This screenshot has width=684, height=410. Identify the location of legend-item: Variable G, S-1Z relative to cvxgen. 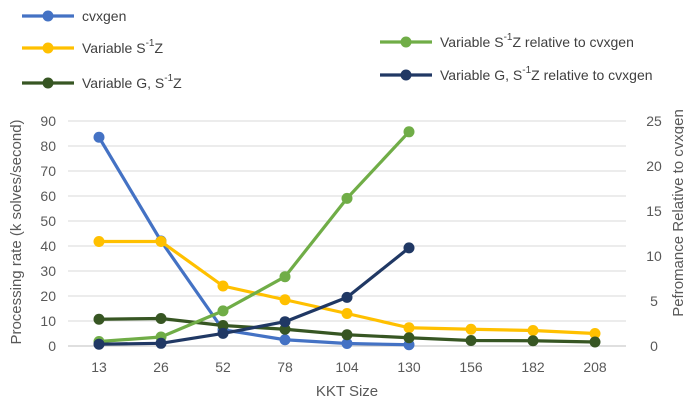
(516, 74).